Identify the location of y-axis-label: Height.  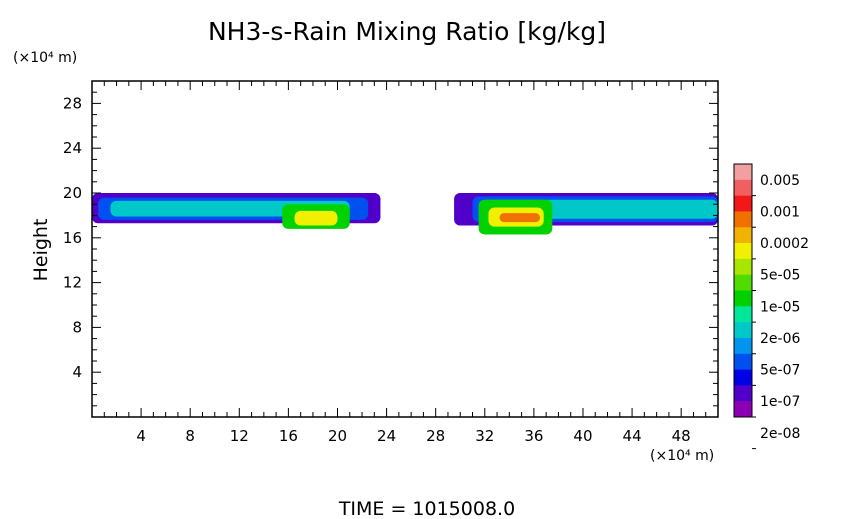
(41, 250).